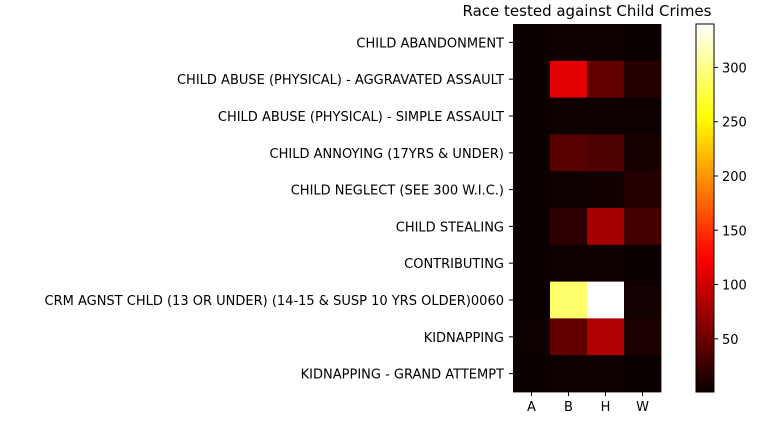 The image size is (775, 427). Describe the element at coordinates (568, 407) in the screenshot. I see `x-tick-label: B` at that location.